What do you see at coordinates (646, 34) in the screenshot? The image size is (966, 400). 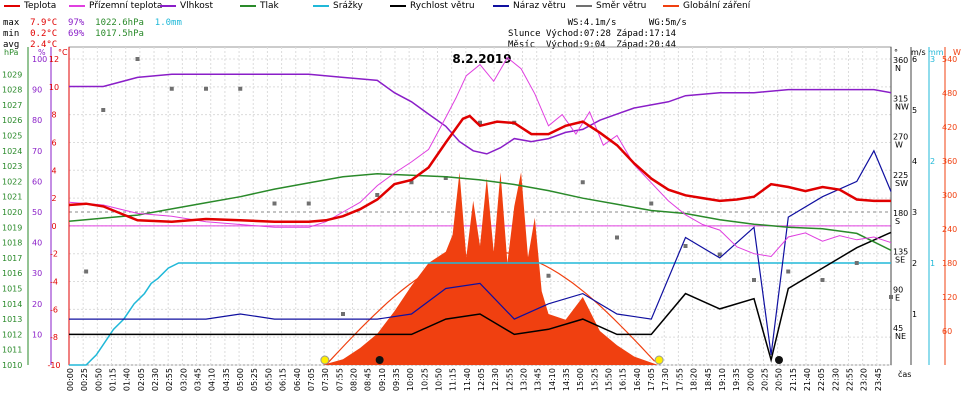 I see `sunset: Západ:17:14` at bounding box center [646, 34].